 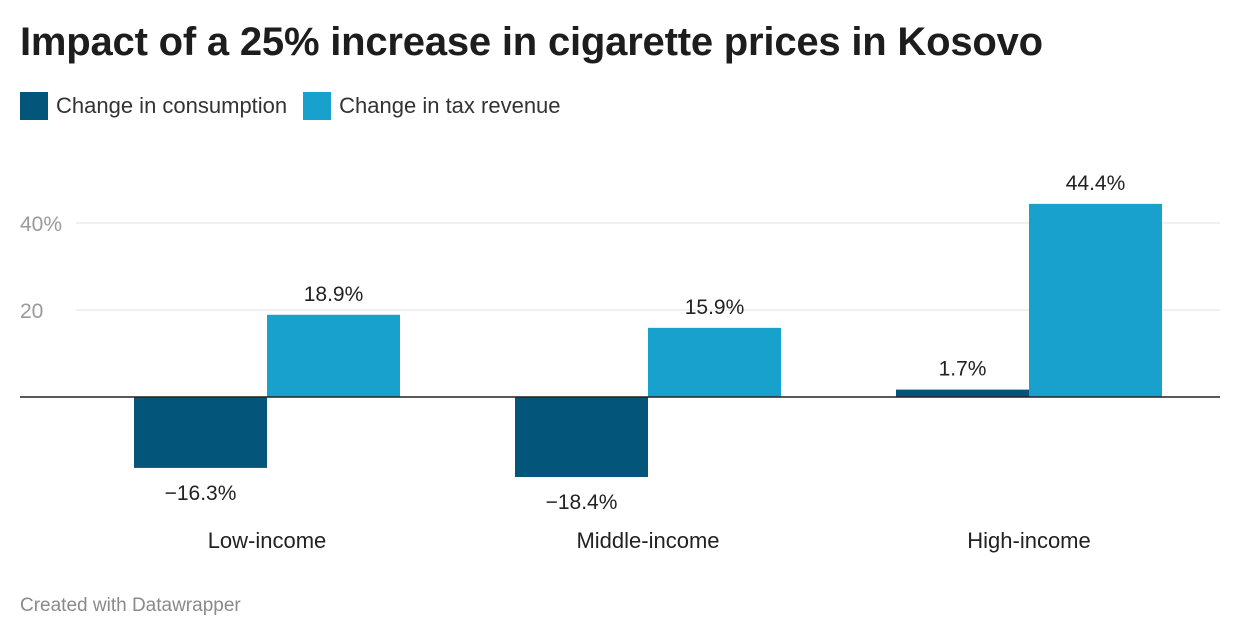 What do you see at coordinates (715, 307) in the screenshot?
I see `data-label: 15.9%` at bounding box center [715, 307].